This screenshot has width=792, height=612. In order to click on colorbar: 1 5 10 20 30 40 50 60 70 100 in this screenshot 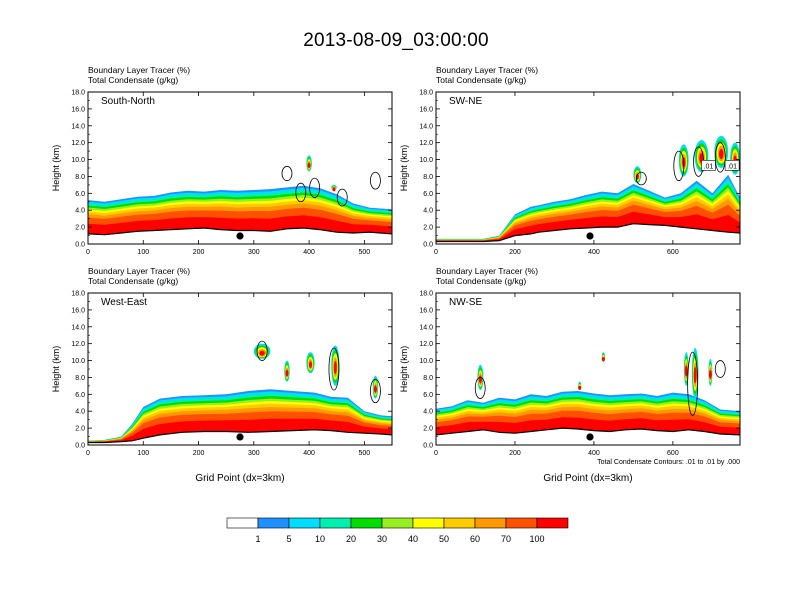, I will do `click(397, 530)`.